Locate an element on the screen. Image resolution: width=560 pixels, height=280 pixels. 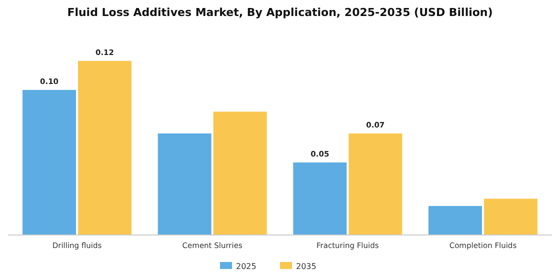
legend-label: 2025 is located at coordinates (246, 266).